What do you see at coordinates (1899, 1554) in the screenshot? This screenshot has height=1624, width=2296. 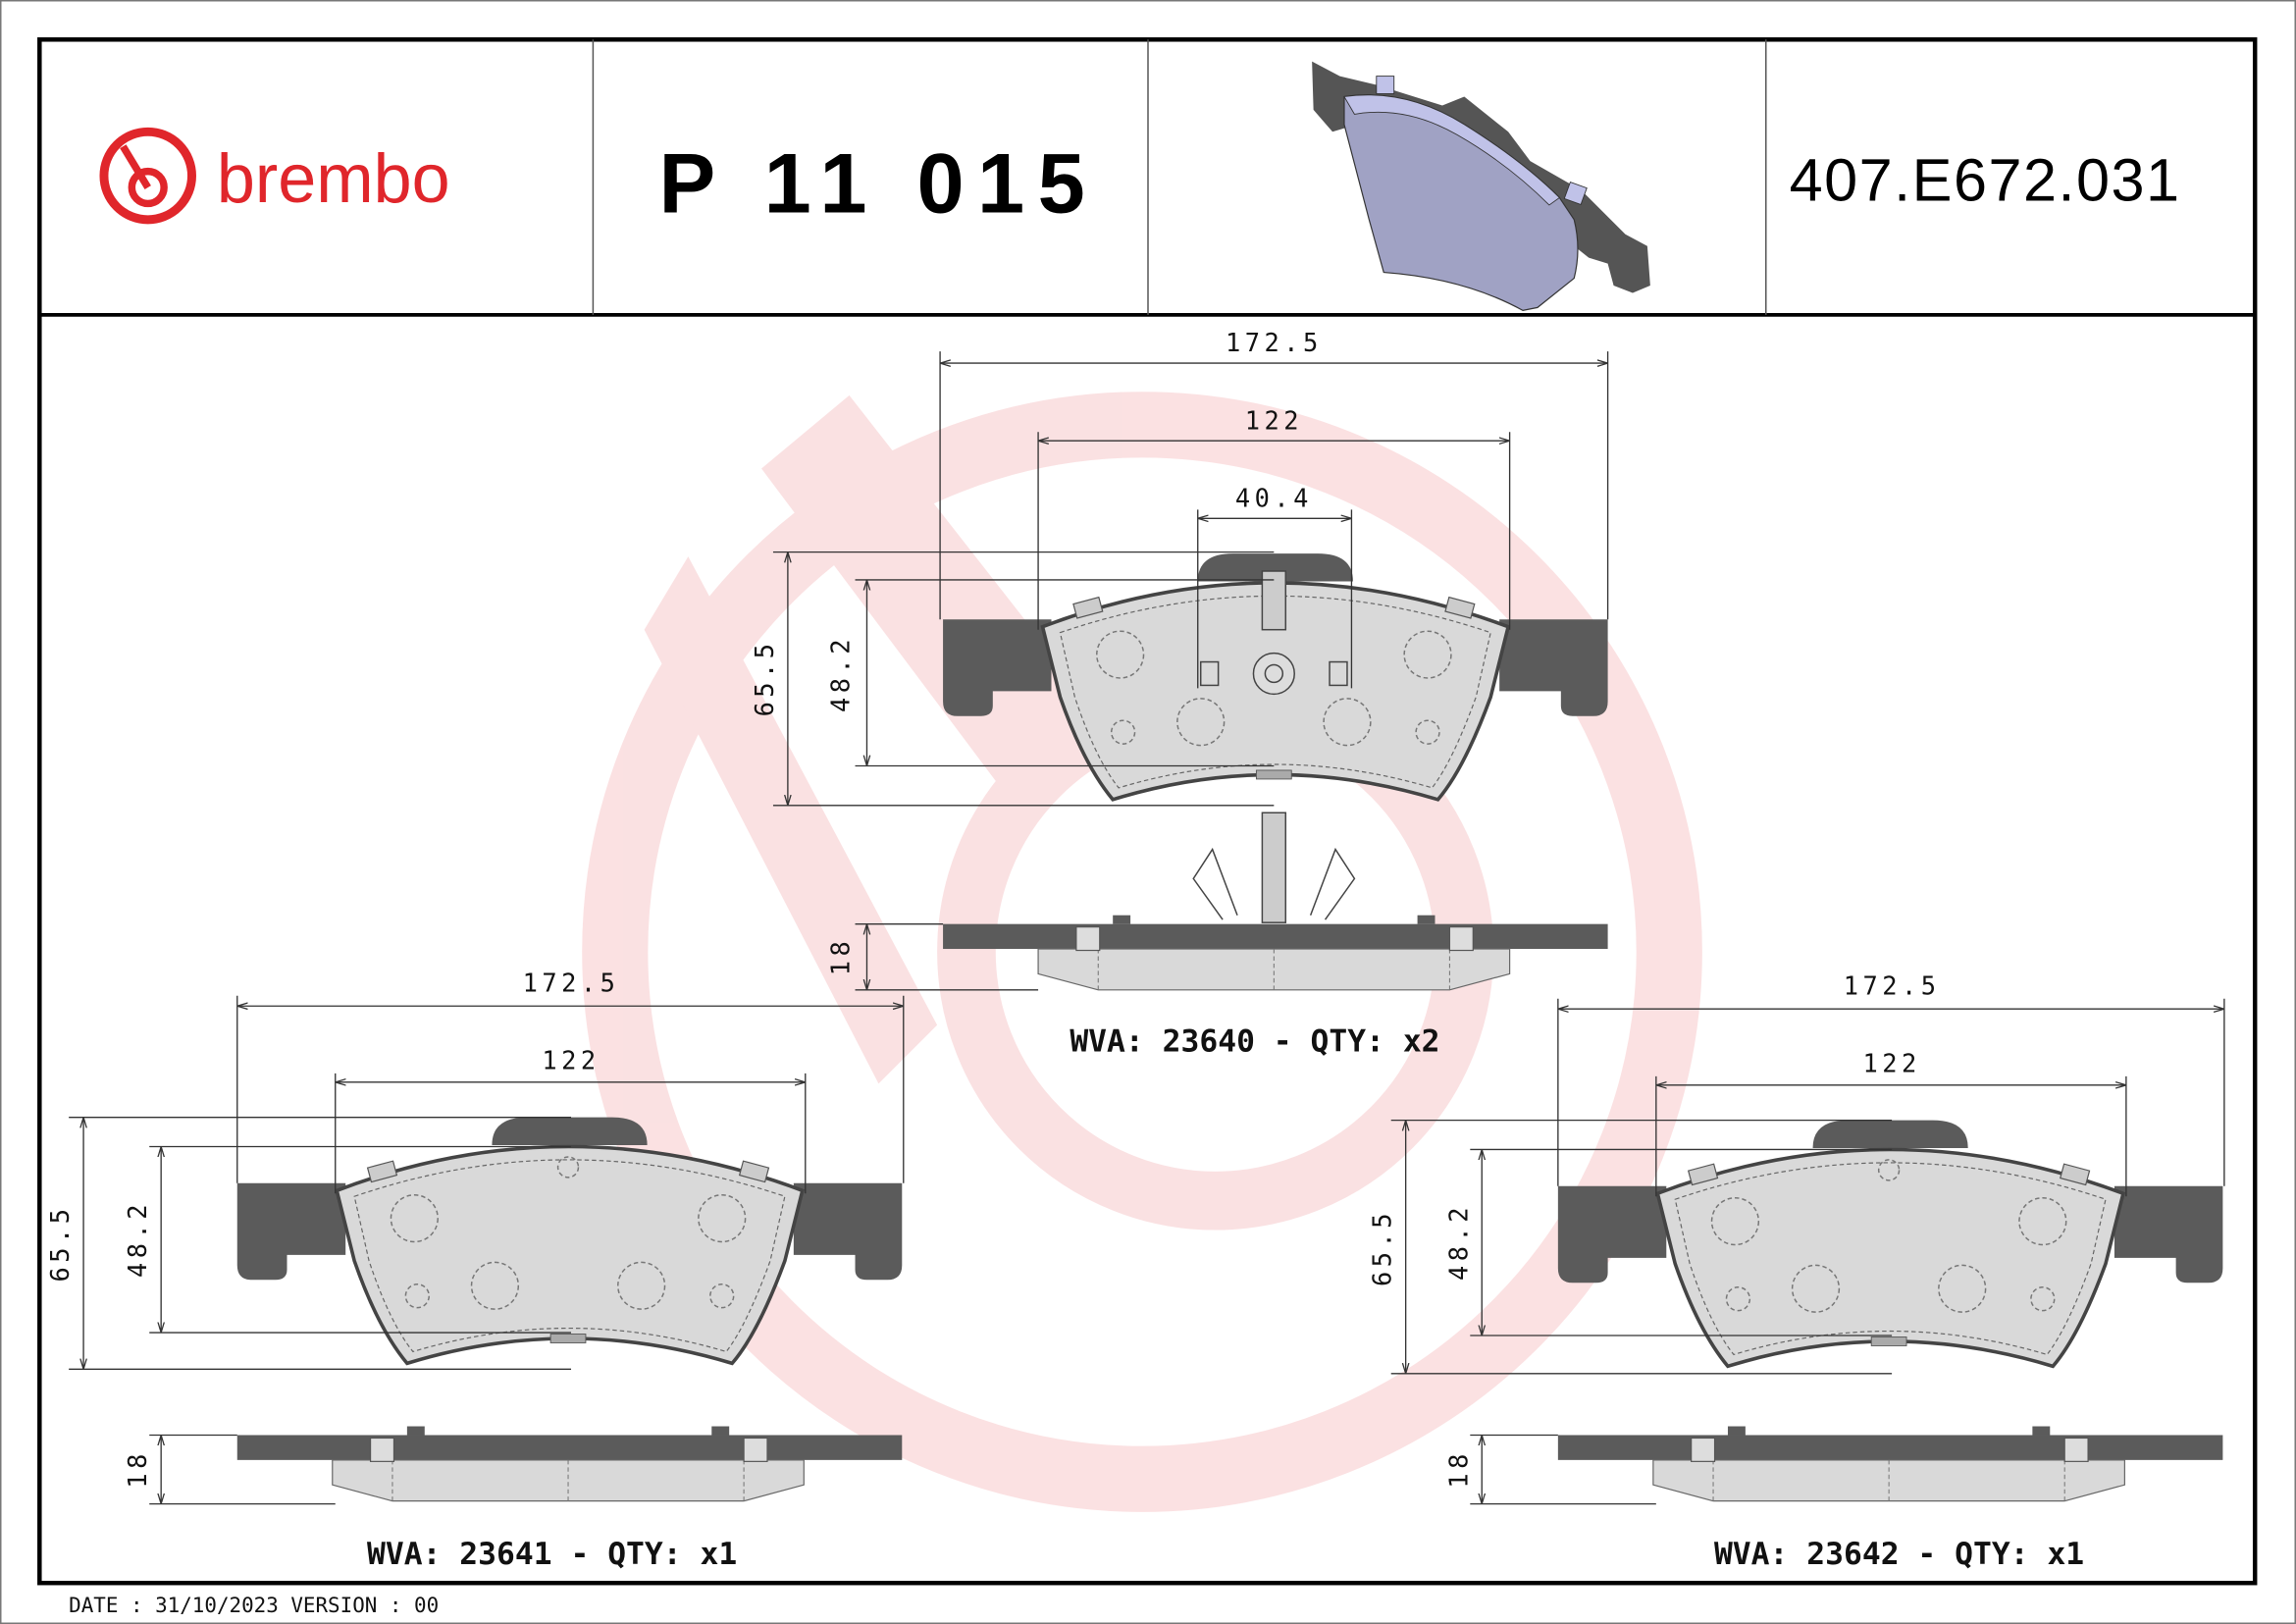 I see `wva-caption: WVA: 23642 - QTY: x1` at bounding box center [1899, 1554].